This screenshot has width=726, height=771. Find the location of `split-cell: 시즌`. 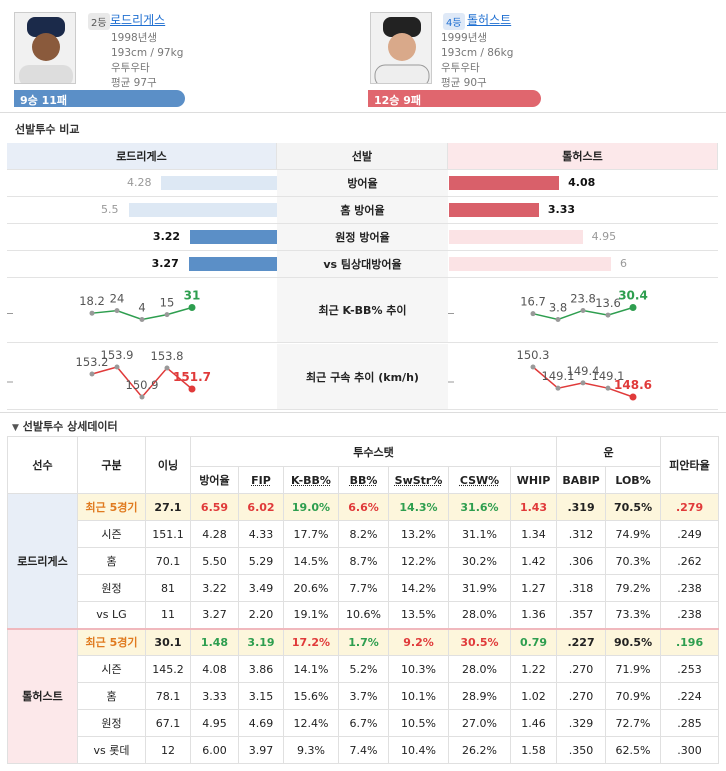

split-cell: 시즌 is located at coordinates (111, 534).